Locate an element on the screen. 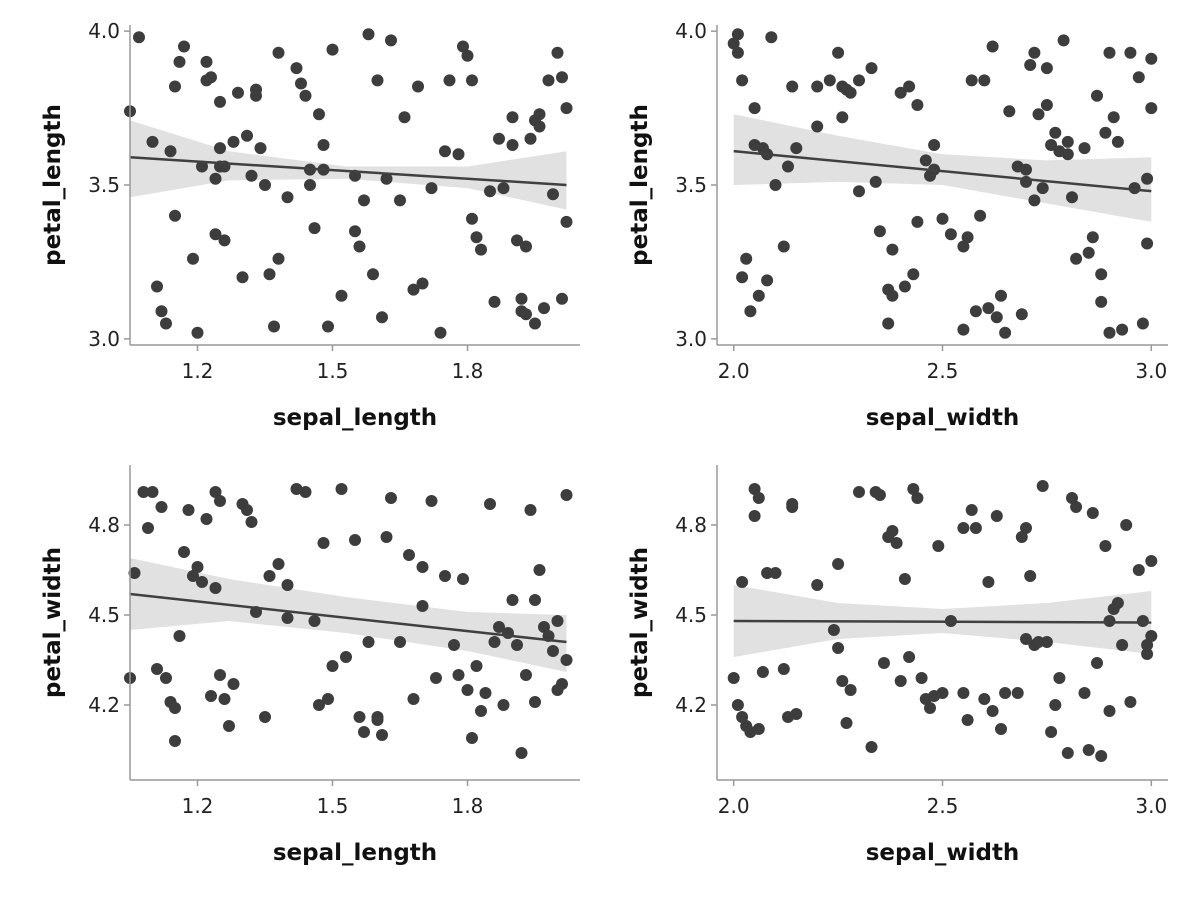 This screenshot has height=900, width=1200. x-axis-label: sepal_length is located at coordinates (355, 418).